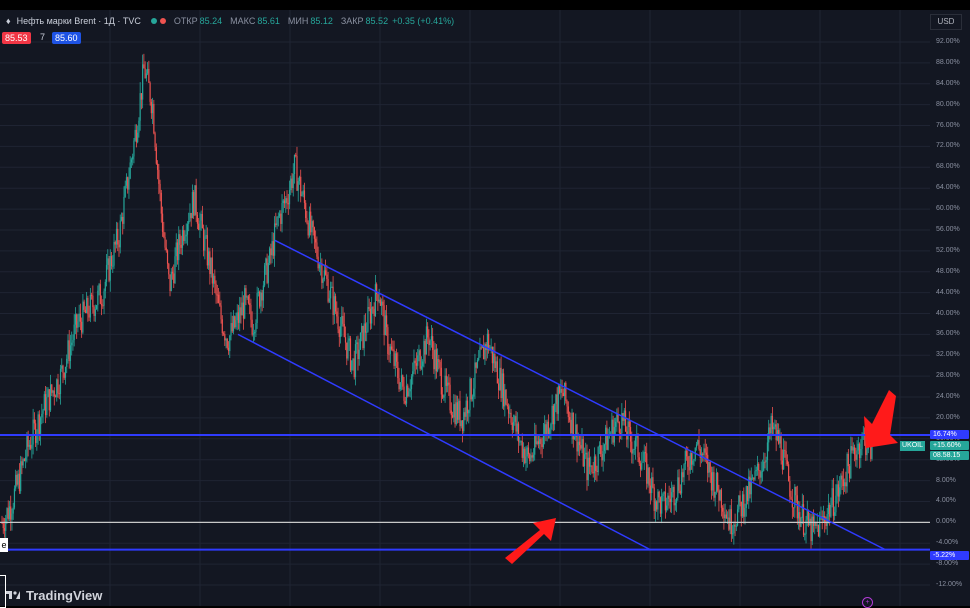 The width and height of the screenshot is (970, 608). Describe the element at coordinates (13, 595) in the screenshot. I see `tradingview-logo-icon` at that location.